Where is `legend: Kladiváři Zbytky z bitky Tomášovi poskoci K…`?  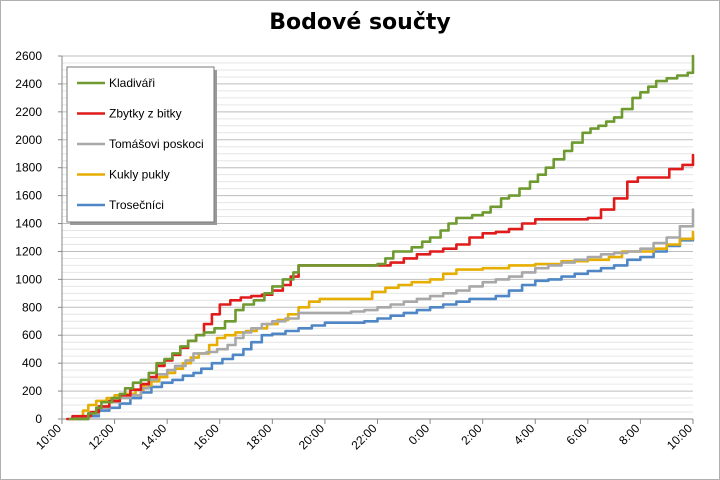
legend: Kladiváři Zbytky z bitky Tomášovi poskoci K… is located at coordinates (141, 145).